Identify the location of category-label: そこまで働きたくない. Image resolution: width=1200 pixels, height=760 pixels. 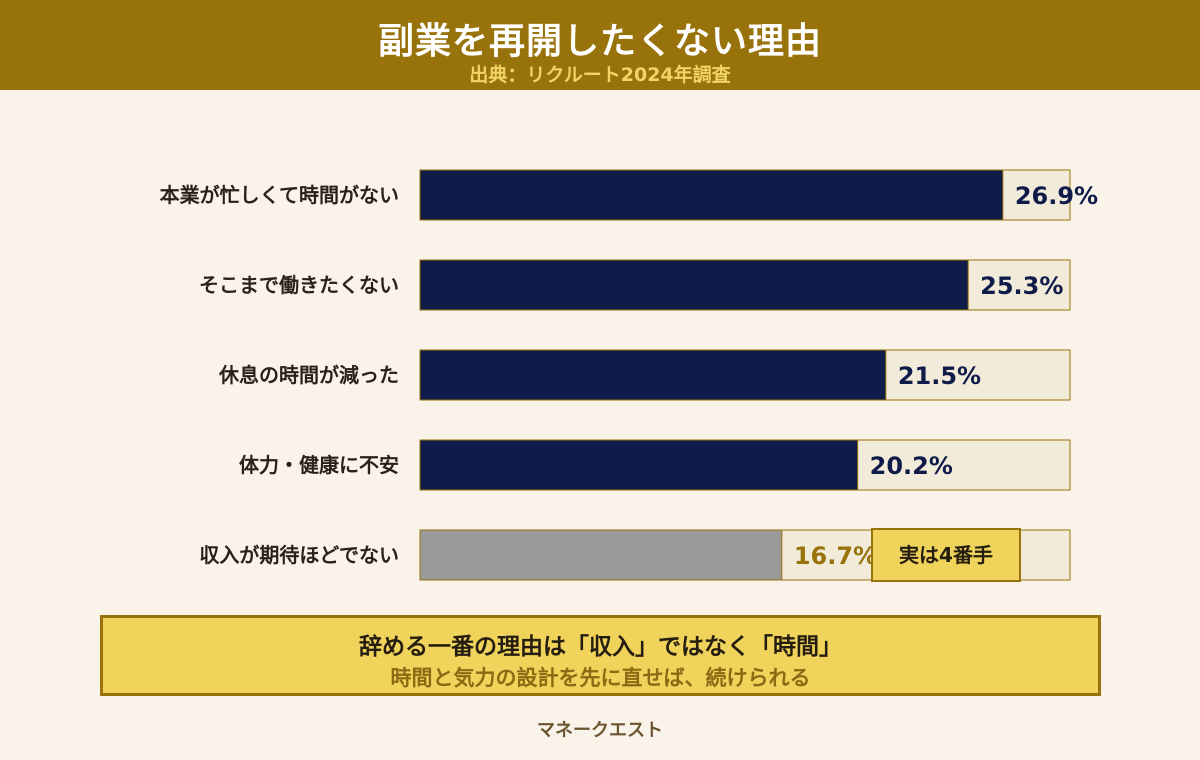
(299, 285).